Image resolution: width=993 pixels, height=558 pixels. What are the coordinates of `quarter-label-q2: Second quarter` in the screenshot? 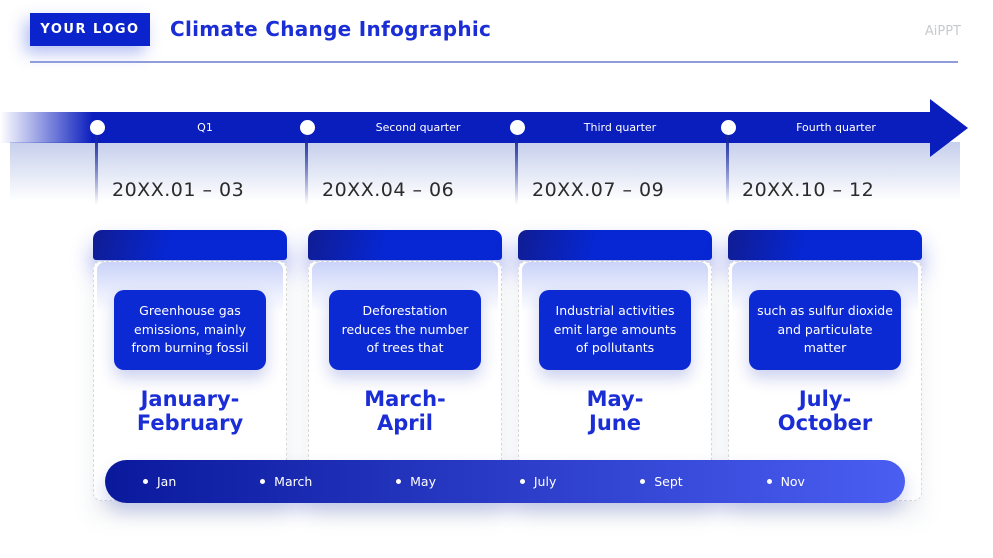 It's located at (418, 127).